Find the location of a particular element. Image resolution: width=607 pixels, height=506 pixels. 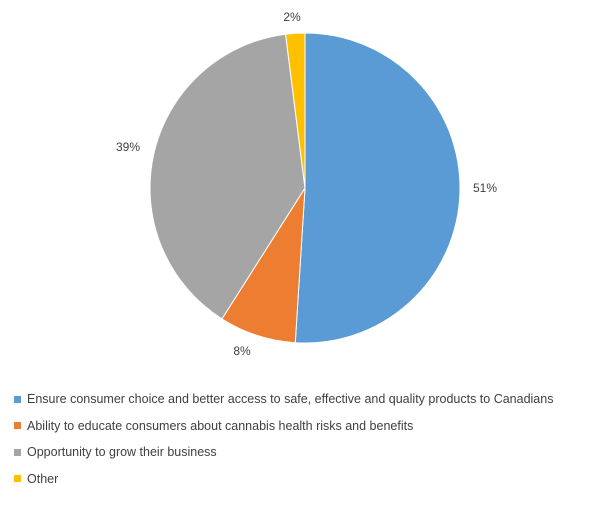

legend-label-3: Opportunity to grow their business is located at coordinates (122, 452).